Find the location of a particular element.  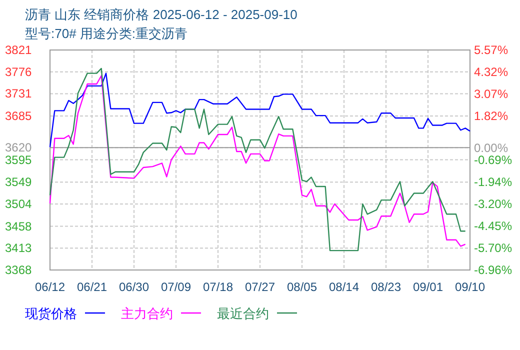

xtick: 09/01 is located at coordinates (428, 287).